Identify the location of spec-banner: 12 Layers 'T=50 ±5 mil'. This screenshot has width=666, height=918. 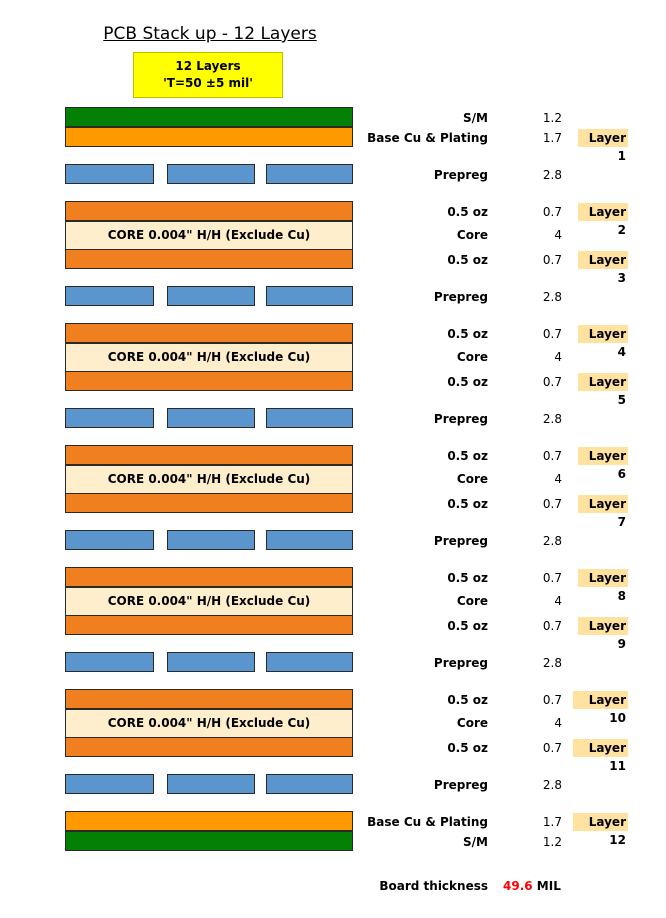
(208, 75).